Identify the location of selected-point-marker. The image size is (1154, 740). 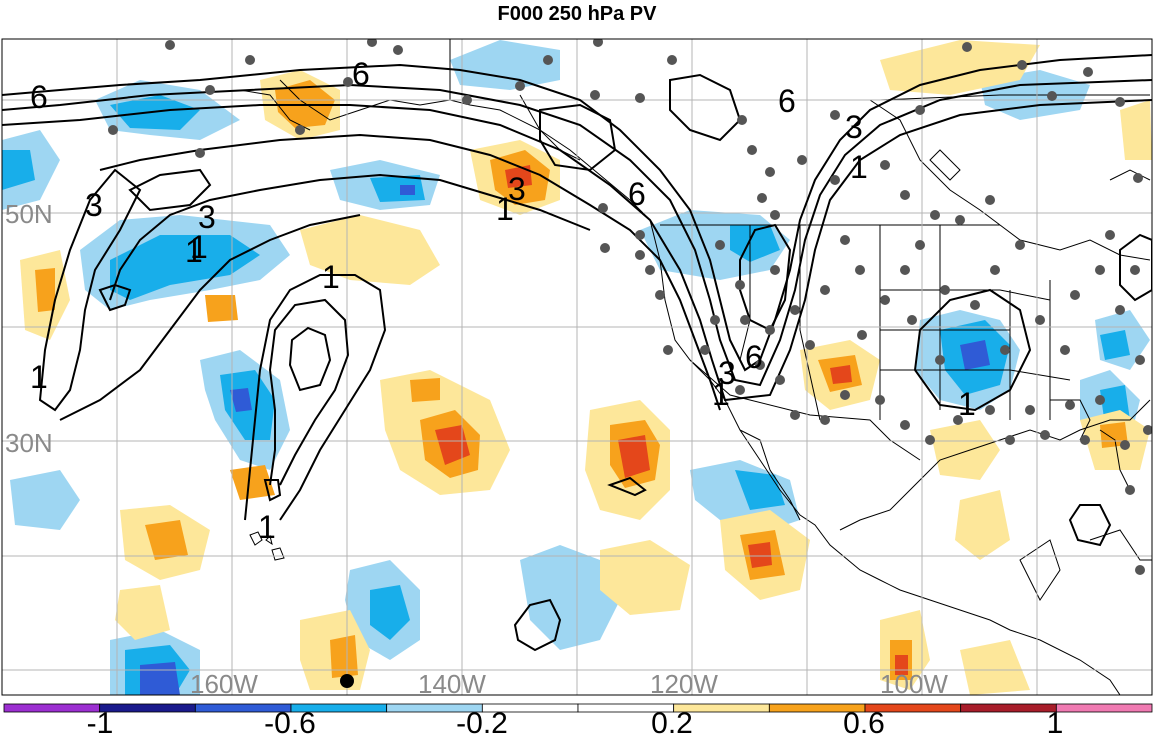
(347, 681).